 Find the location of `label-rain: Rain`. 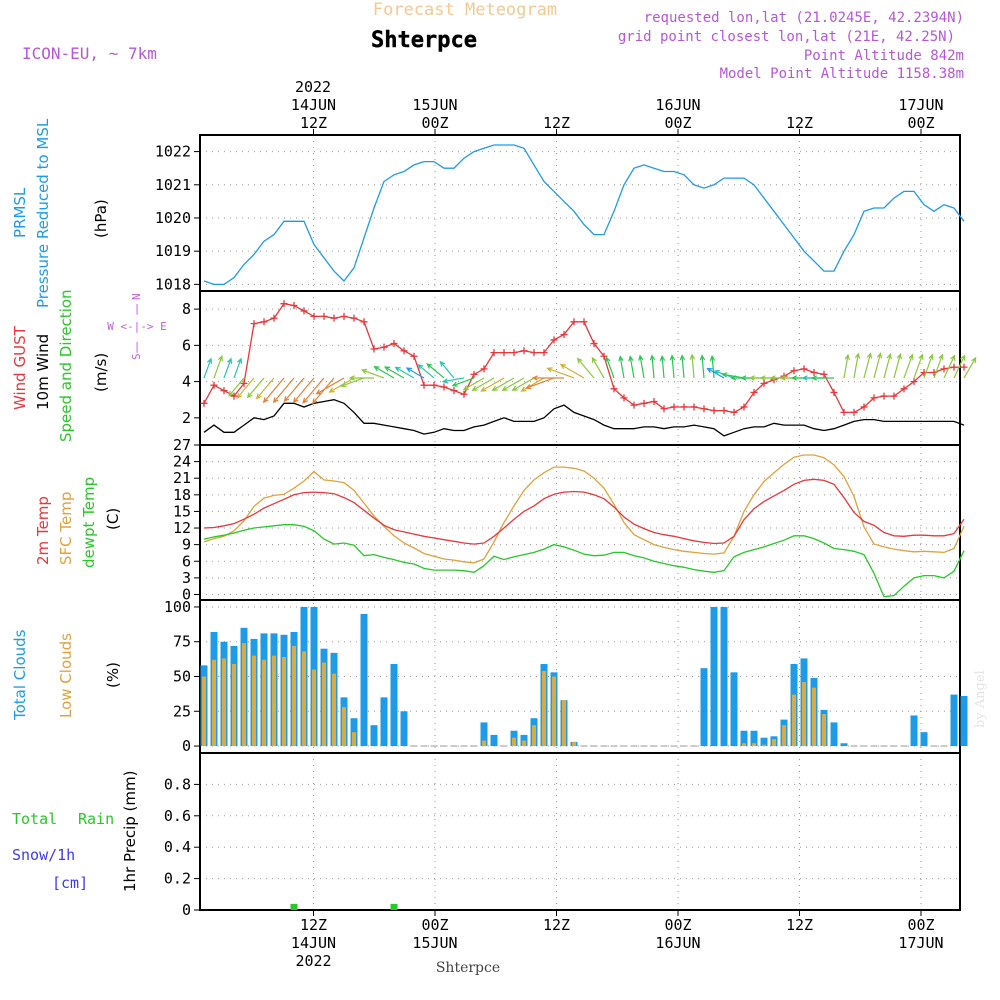

label-rain: Rain is located at coordinates (96, 819).